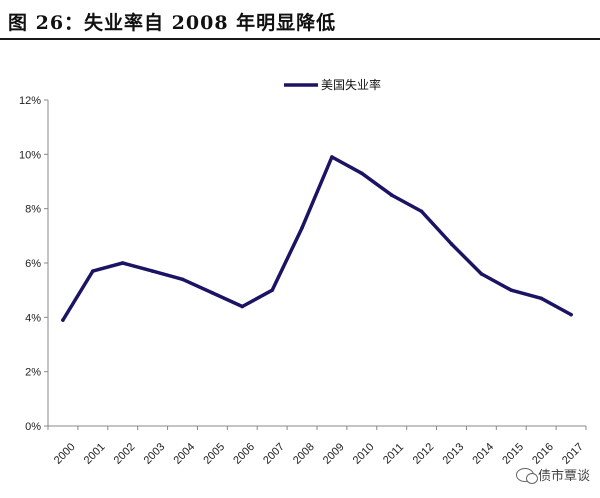 The image size is (600, 498). I want to click on legend-label: 美国失业率, so click(351, 84).